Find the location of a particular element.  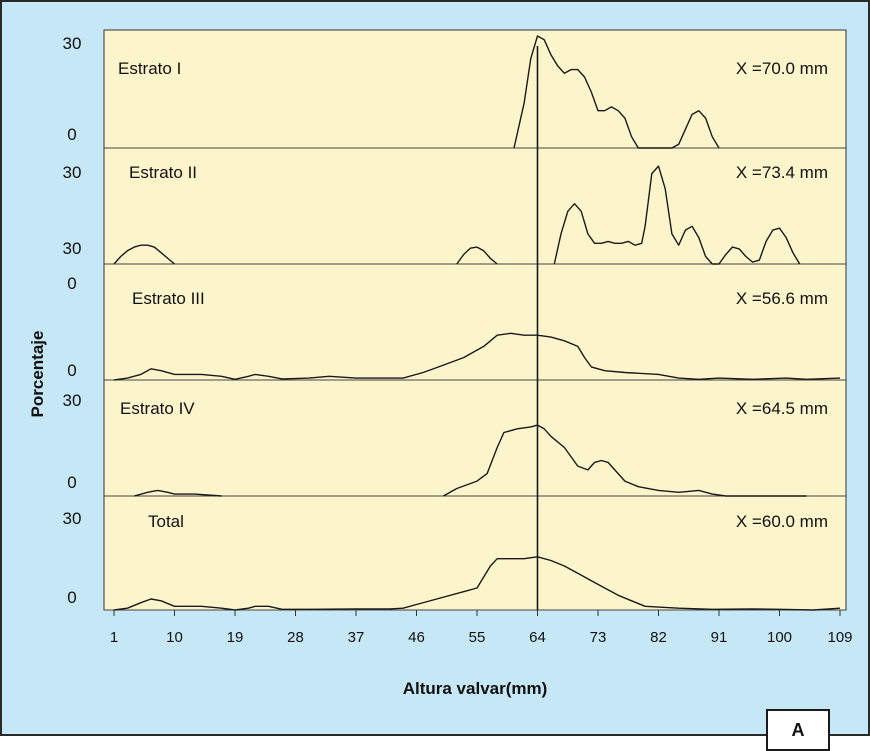

x-tick-label: 1 is located at coordinates (114, 637).